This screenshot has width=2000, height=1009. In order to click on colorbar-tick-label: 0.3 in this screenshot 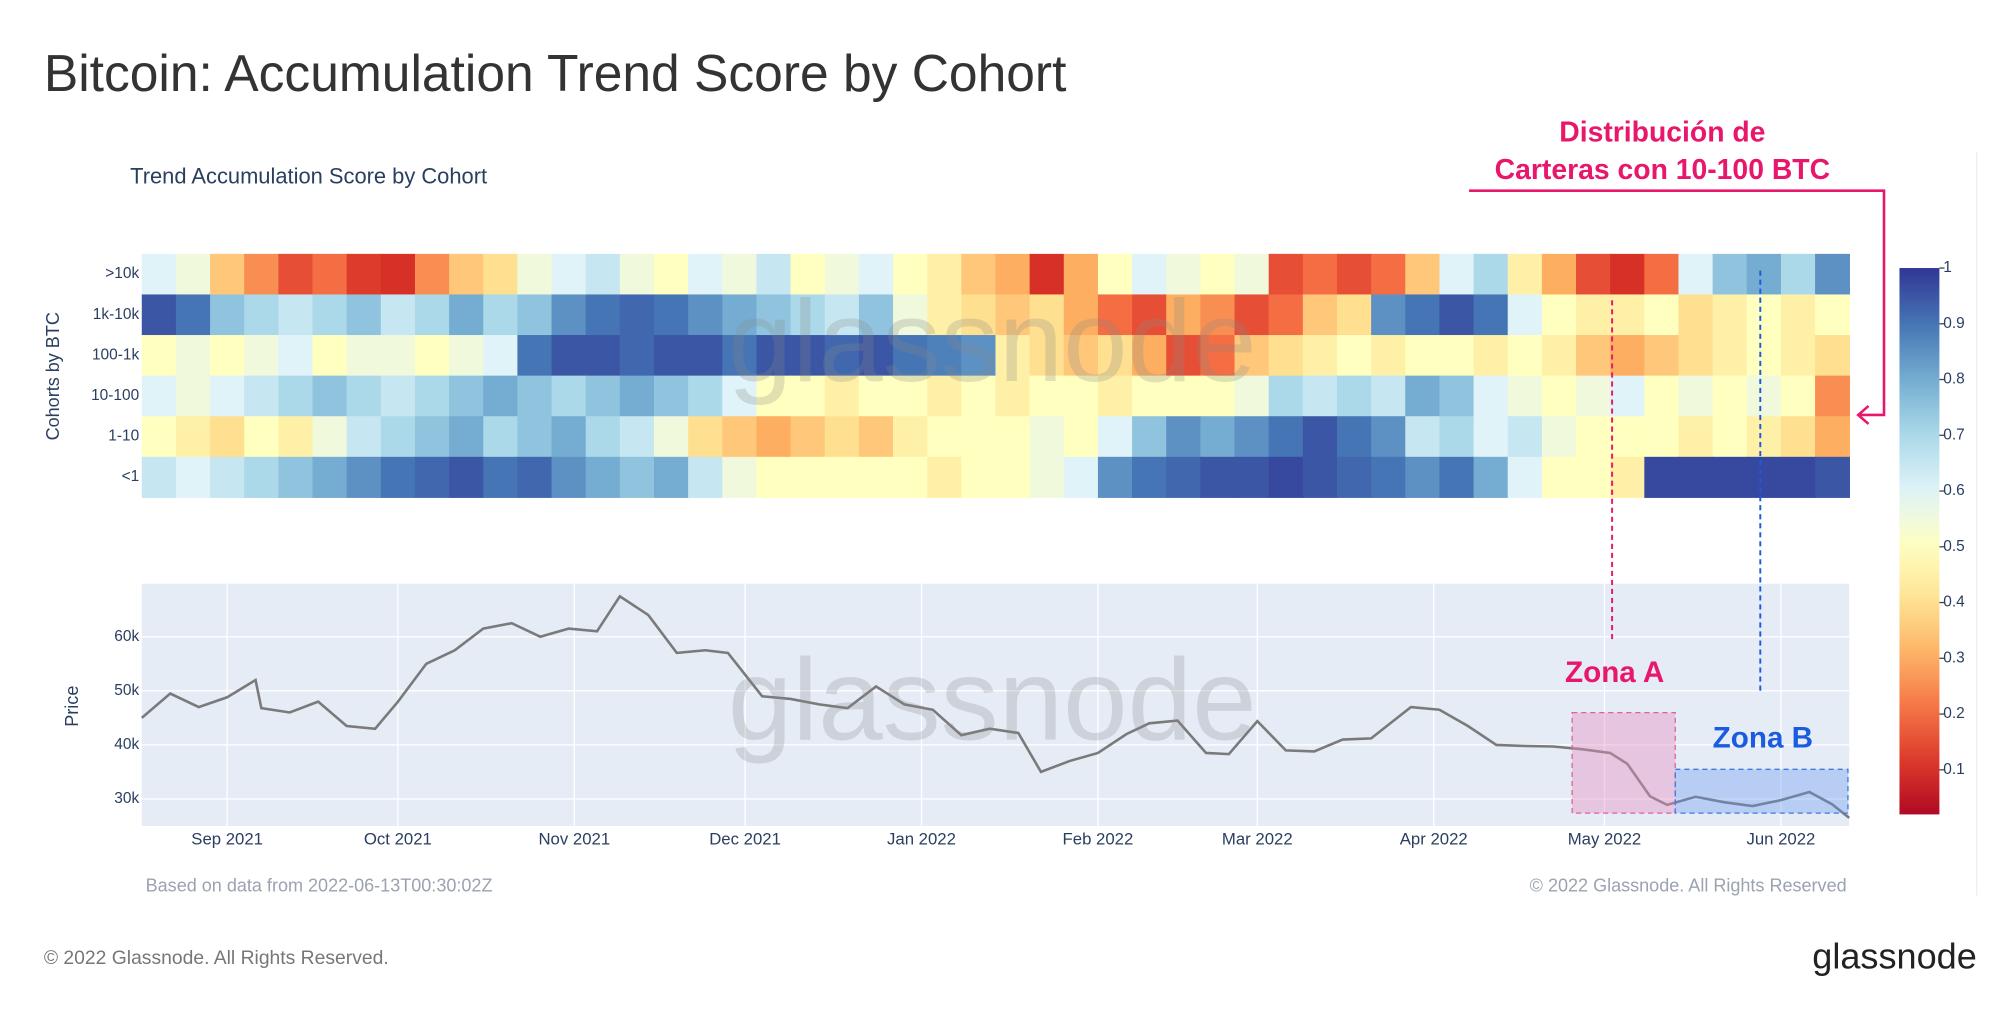, I will do `click(1953, 657)`.